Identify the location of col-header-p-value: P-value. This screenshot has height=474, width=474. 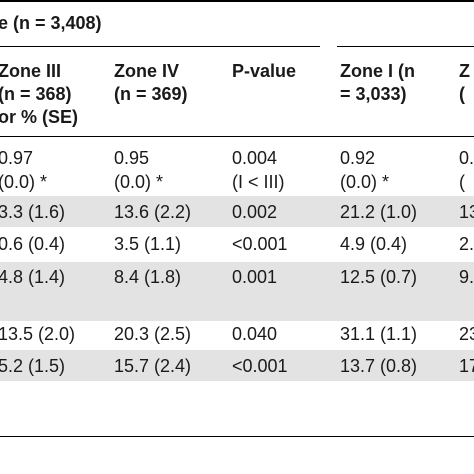
(264, 71).